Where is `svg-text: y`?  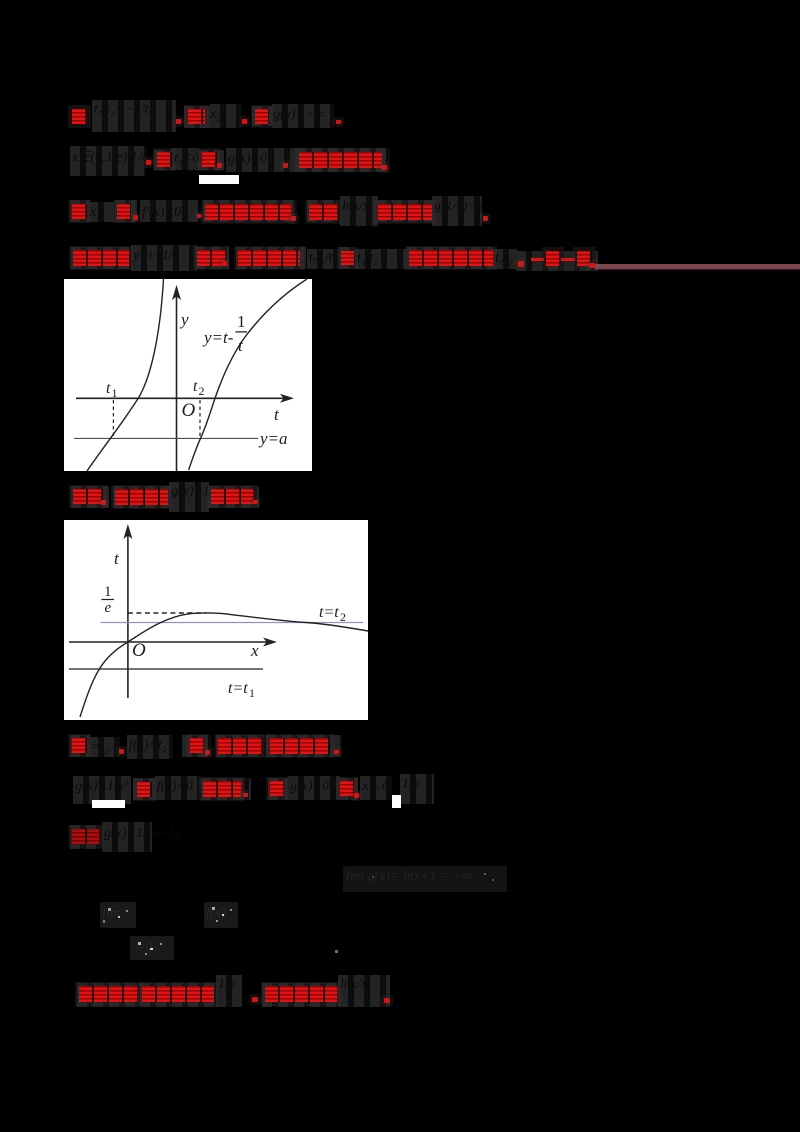
svg-text: y is located at coordinates (184, 319).